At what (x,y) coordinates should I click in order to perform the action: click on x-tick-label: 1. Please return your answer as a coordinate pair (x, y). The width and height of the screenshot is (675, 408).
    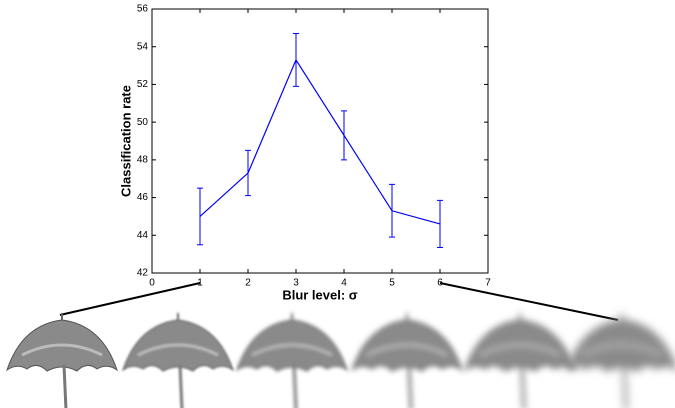
    Looking at the image, I should click on (200, 283).